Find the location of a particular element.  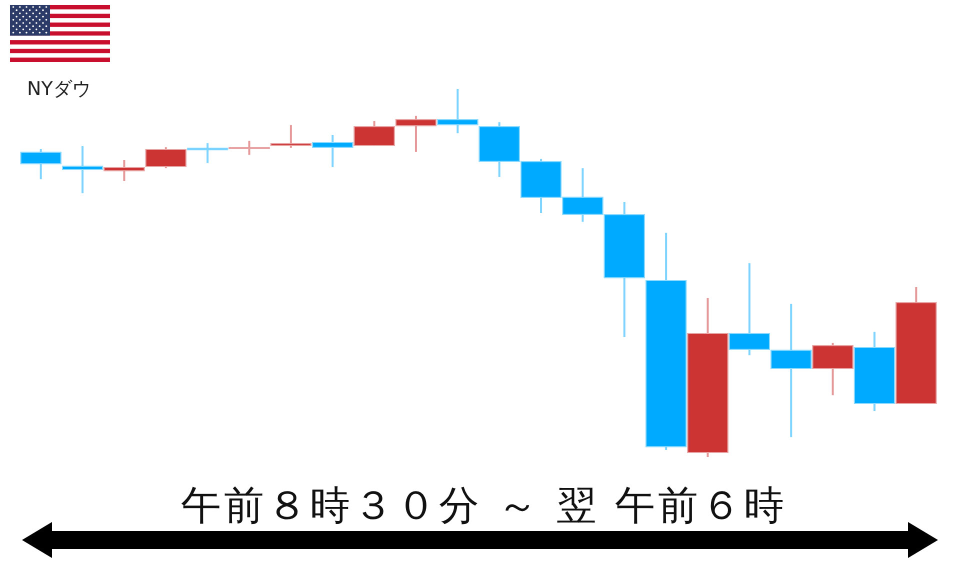

x-axis-title: 午前８時３０分 ～ 翌 午前６時 is located at coordinates (484, 506).